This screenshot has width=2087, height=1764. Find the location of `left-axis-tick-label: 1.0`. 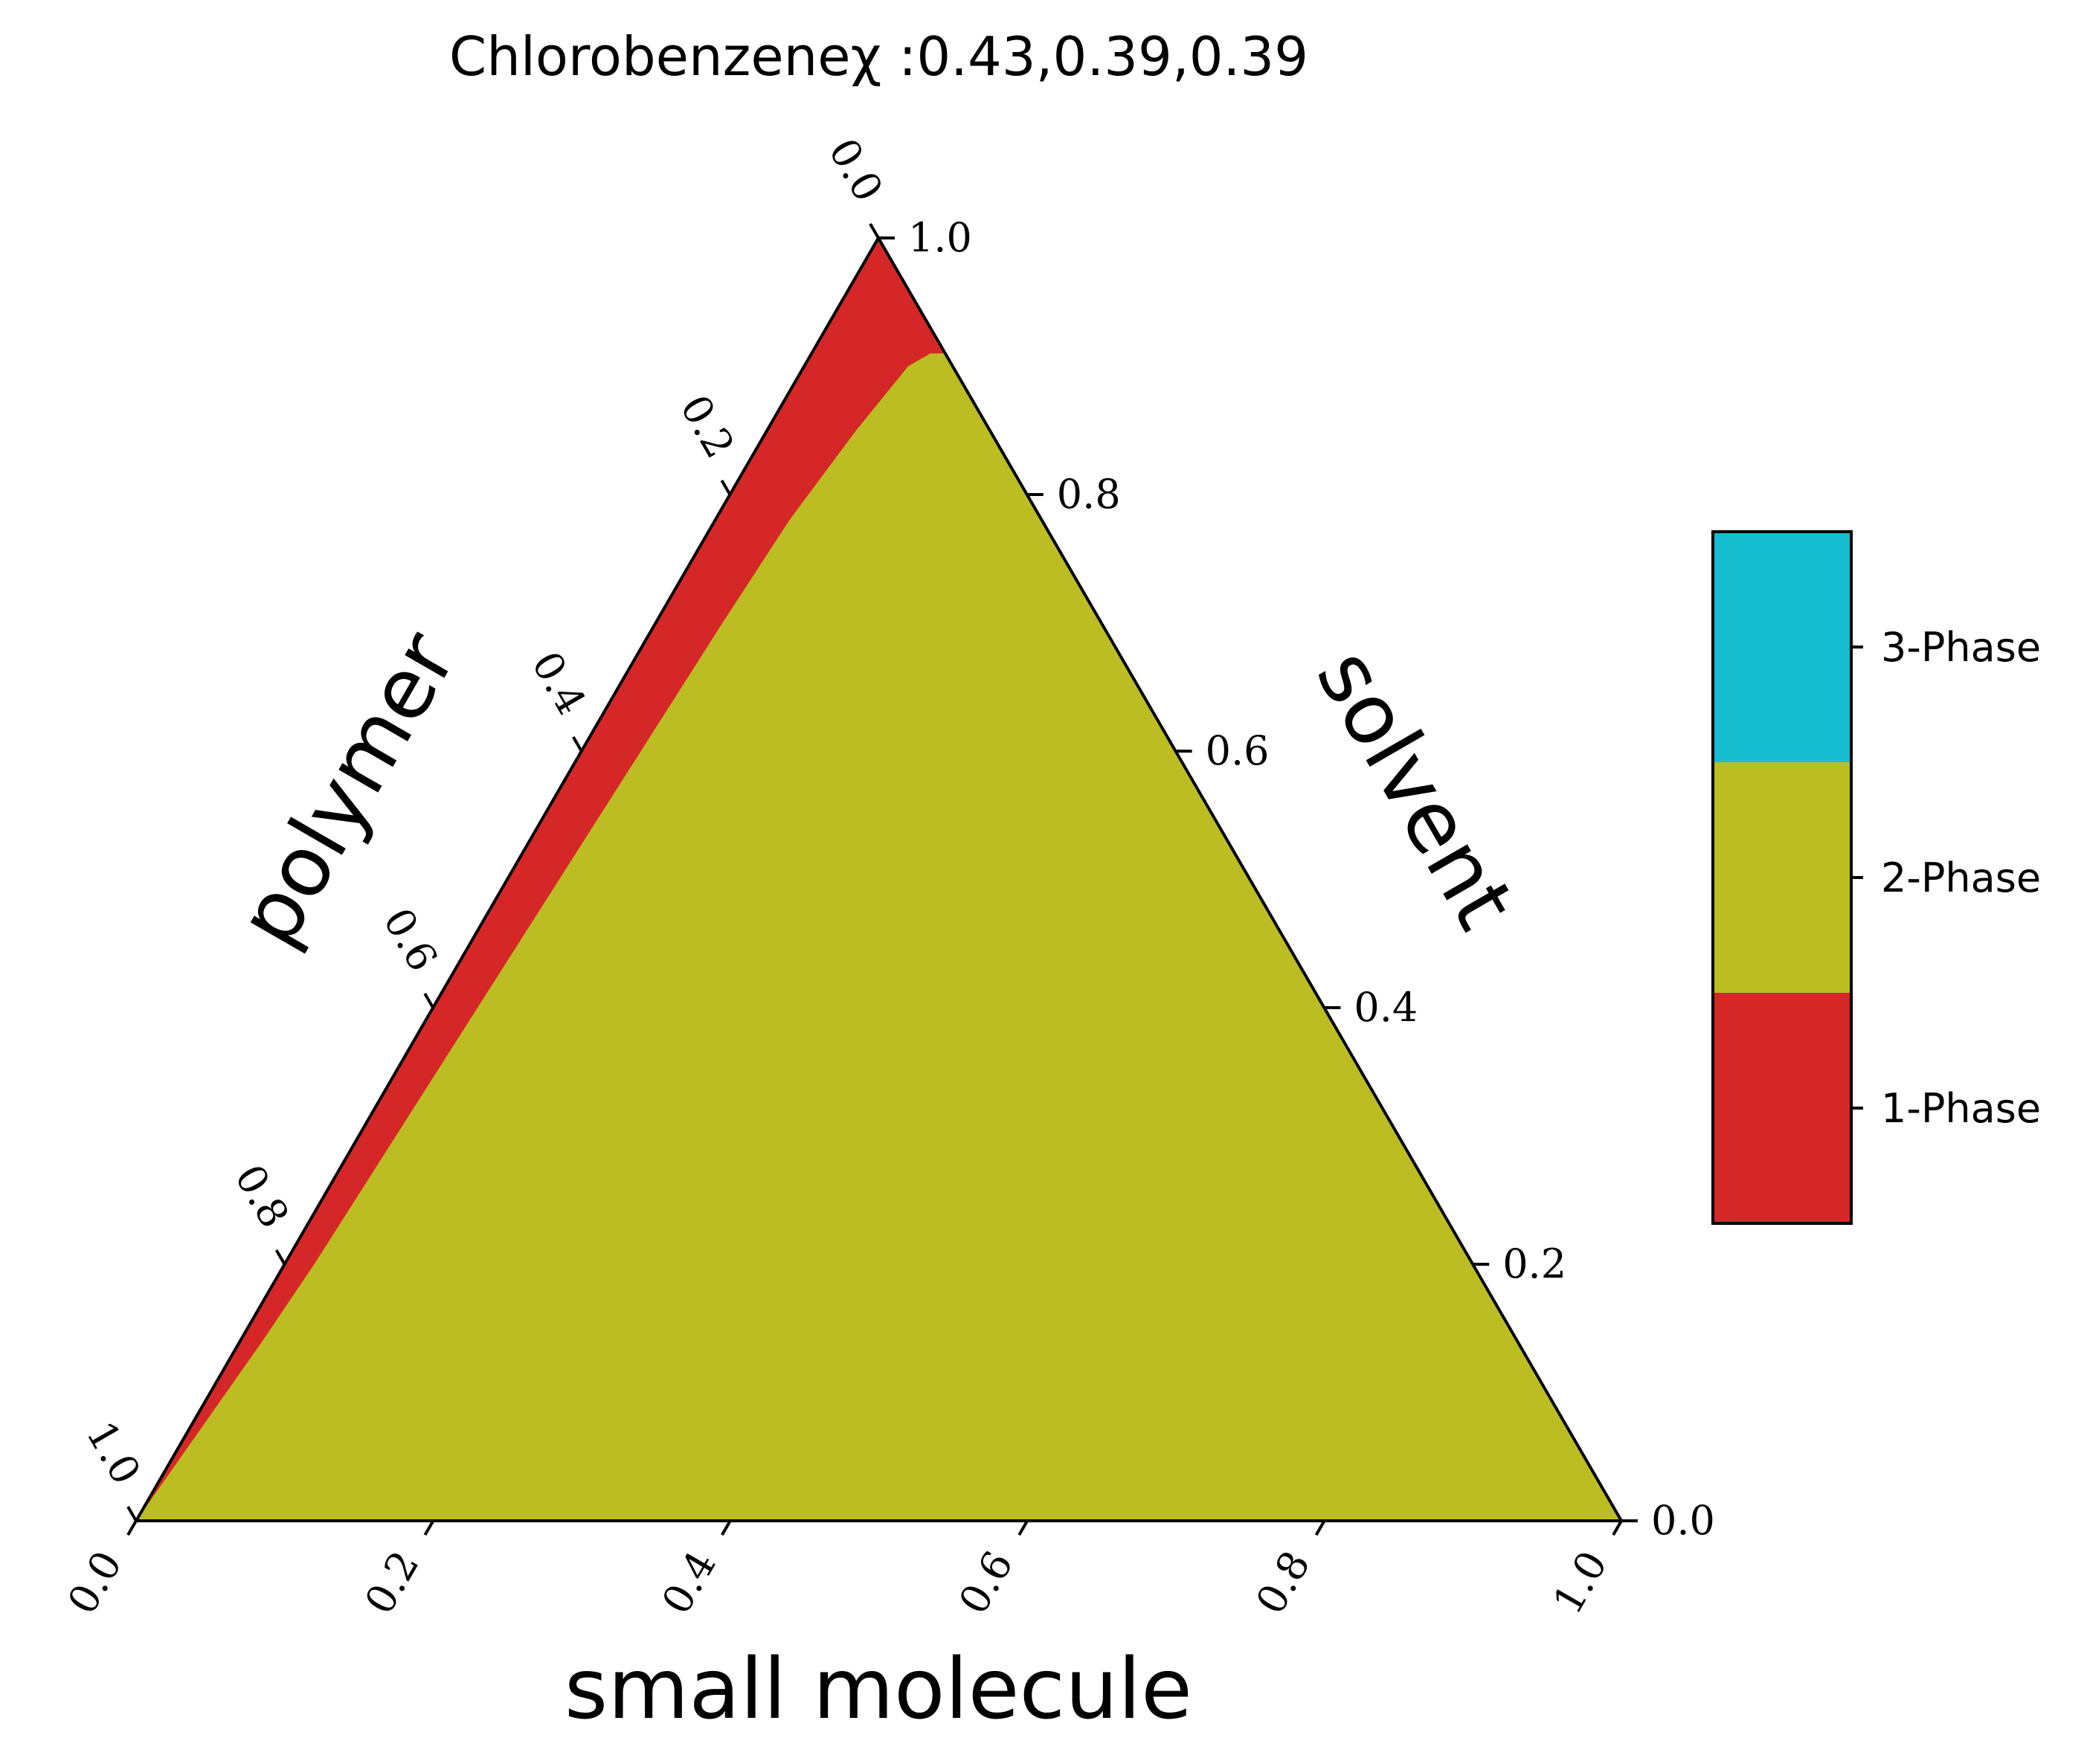

left-axis-tick-label: 1.0 is located at coordinates (113, 1453).